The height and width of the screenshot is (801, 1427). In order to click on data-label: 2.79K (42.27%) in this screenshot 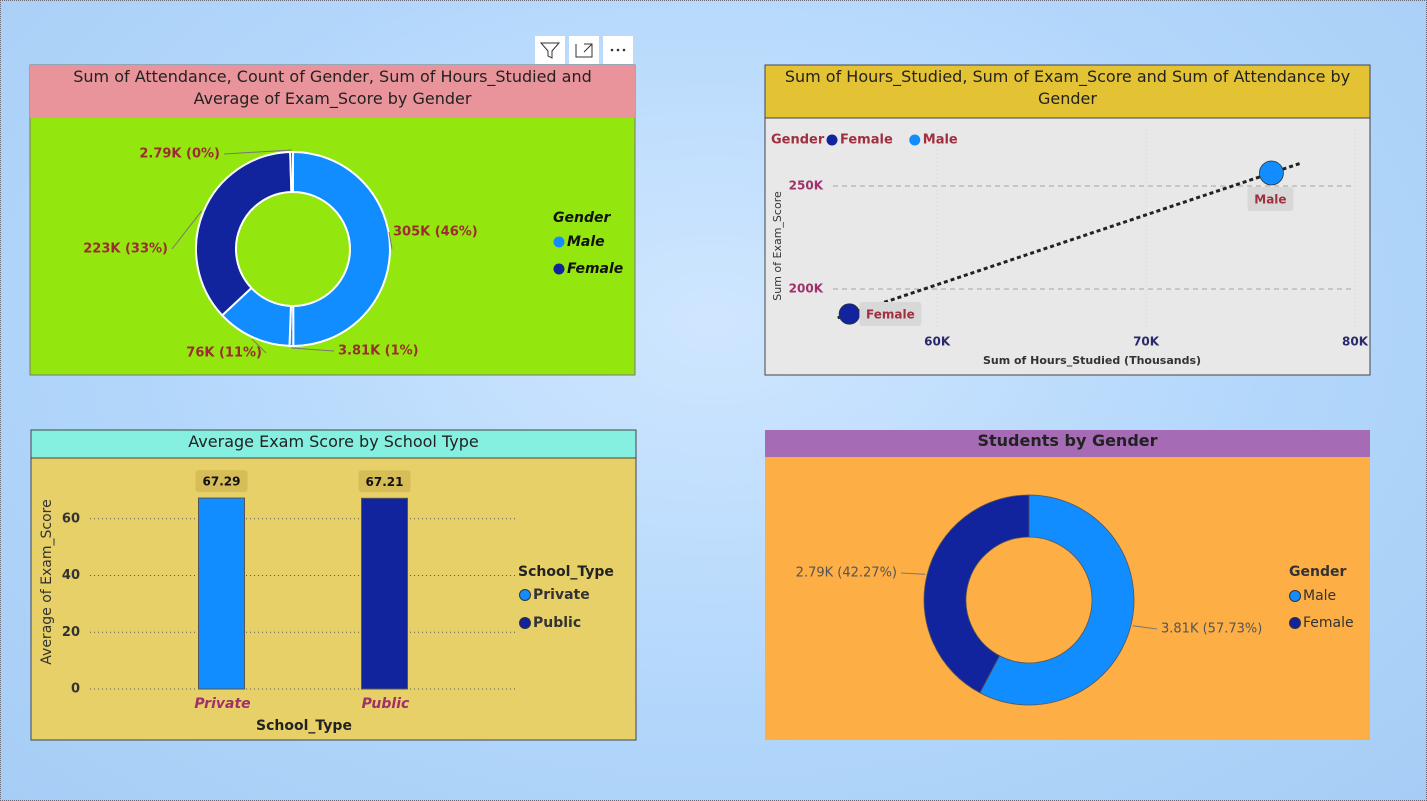, I will do `click(846, 573)`.